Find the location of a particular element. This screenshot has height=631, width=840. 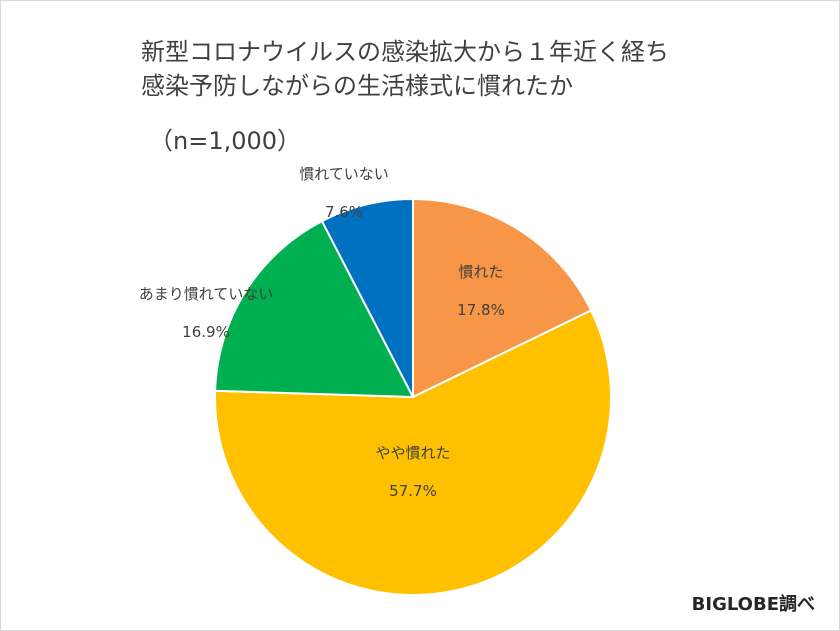

pie-slice-nareta is located at coordinates (502, 298).